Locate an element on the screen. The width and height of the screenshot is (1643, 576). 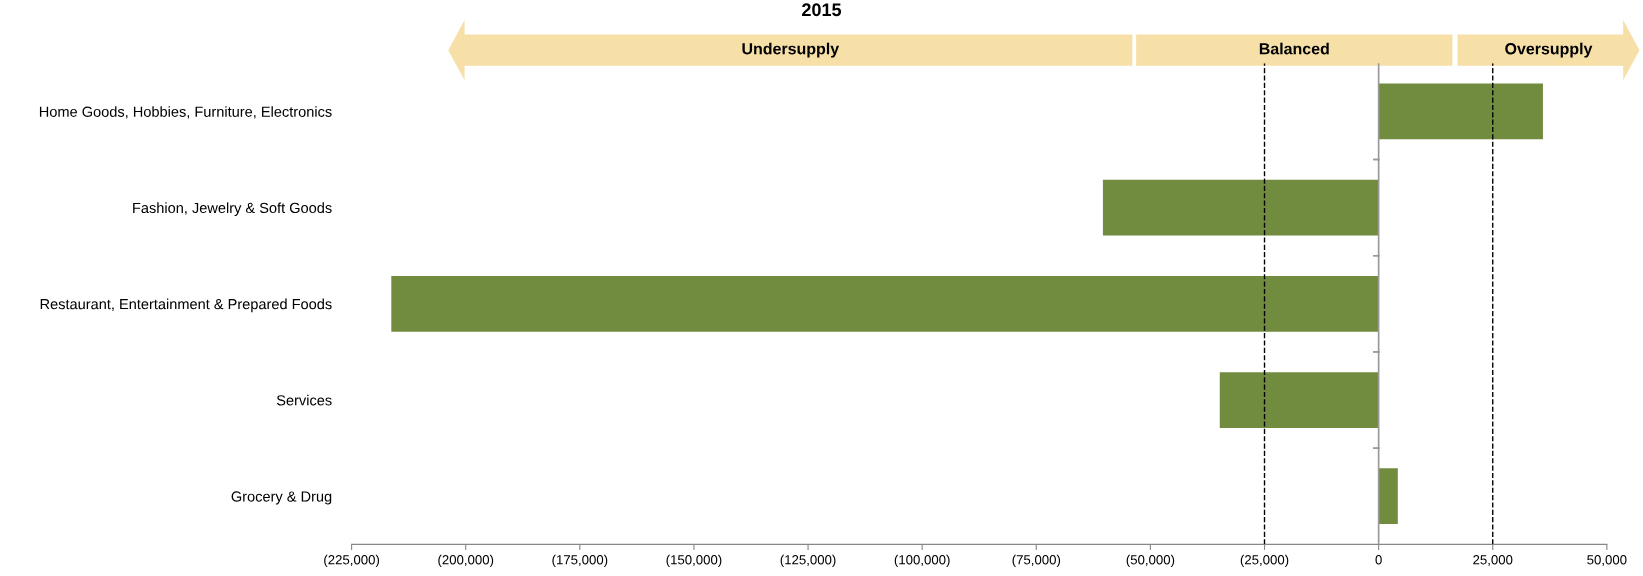
y-tick-label: Fashion, Jewelry & Soft Goods is located at coordinates (232, 209).